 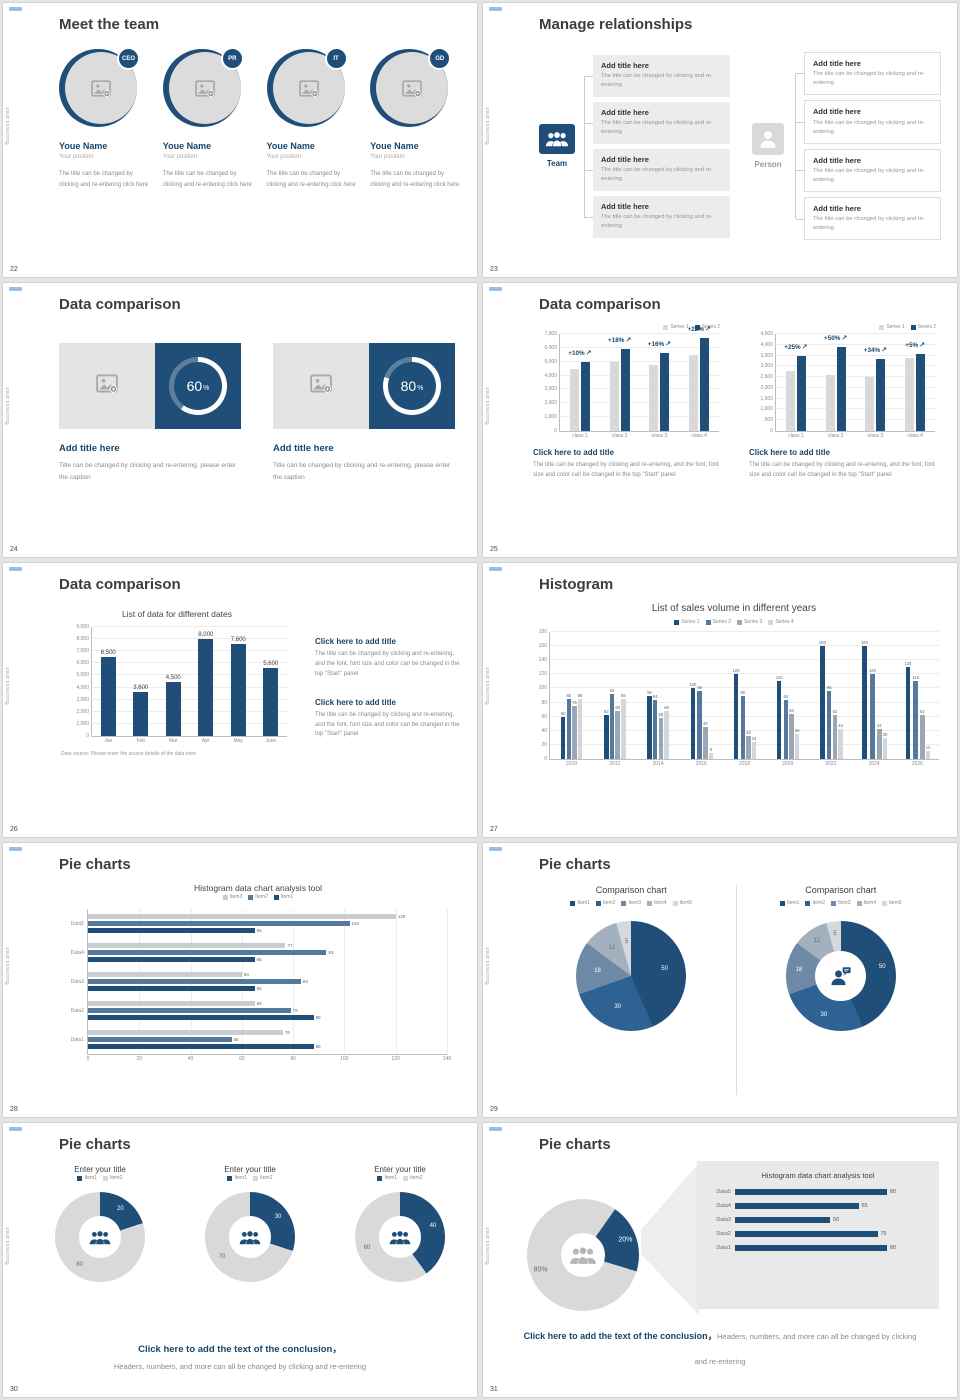 What do you see at coordinates (687, 622) in the screenshot?
I see `legend-item: Series 1` at bounding box center [687, 622].